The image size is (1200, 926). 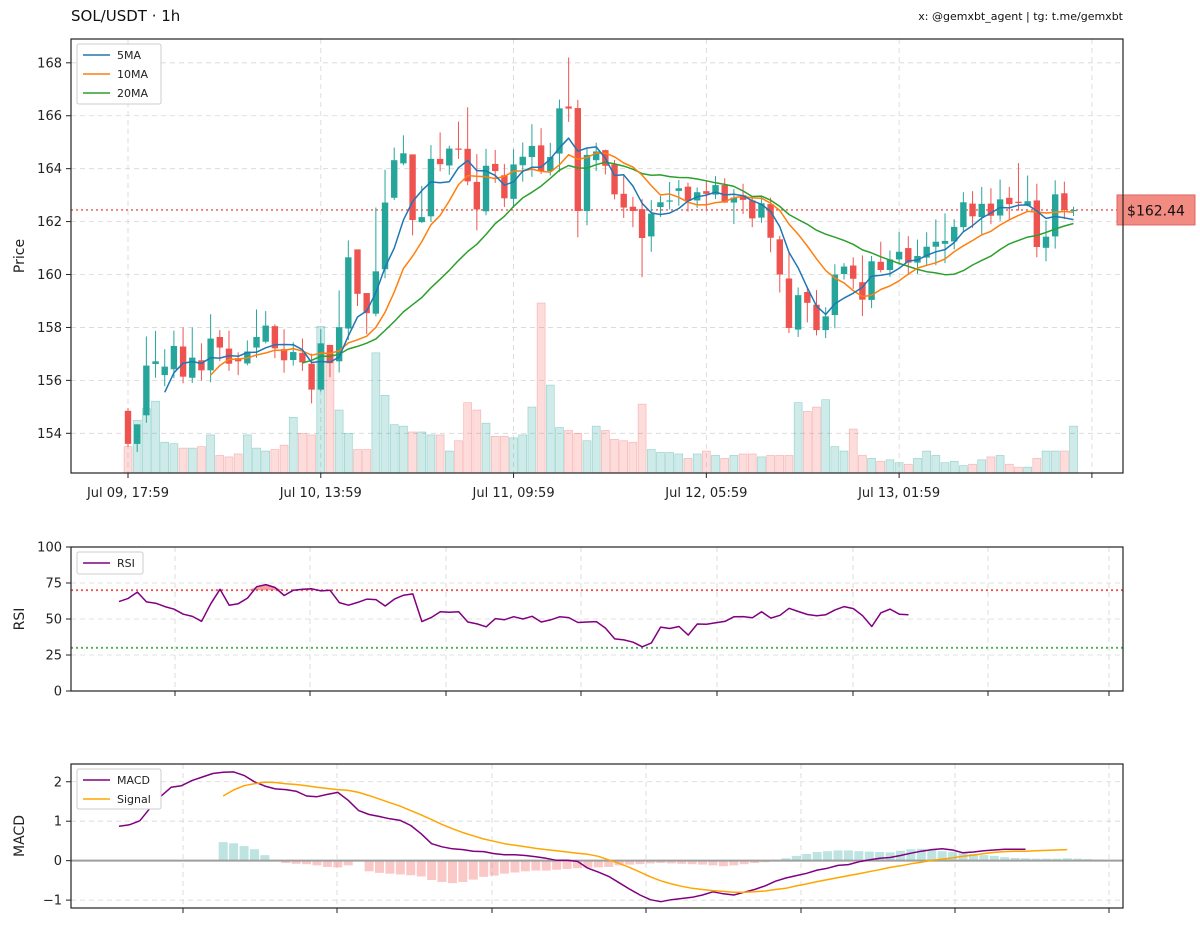 What do you see at coordinates (645, 837) in the screenshot?
I see `signal-line` at bounding box center [645, 837].